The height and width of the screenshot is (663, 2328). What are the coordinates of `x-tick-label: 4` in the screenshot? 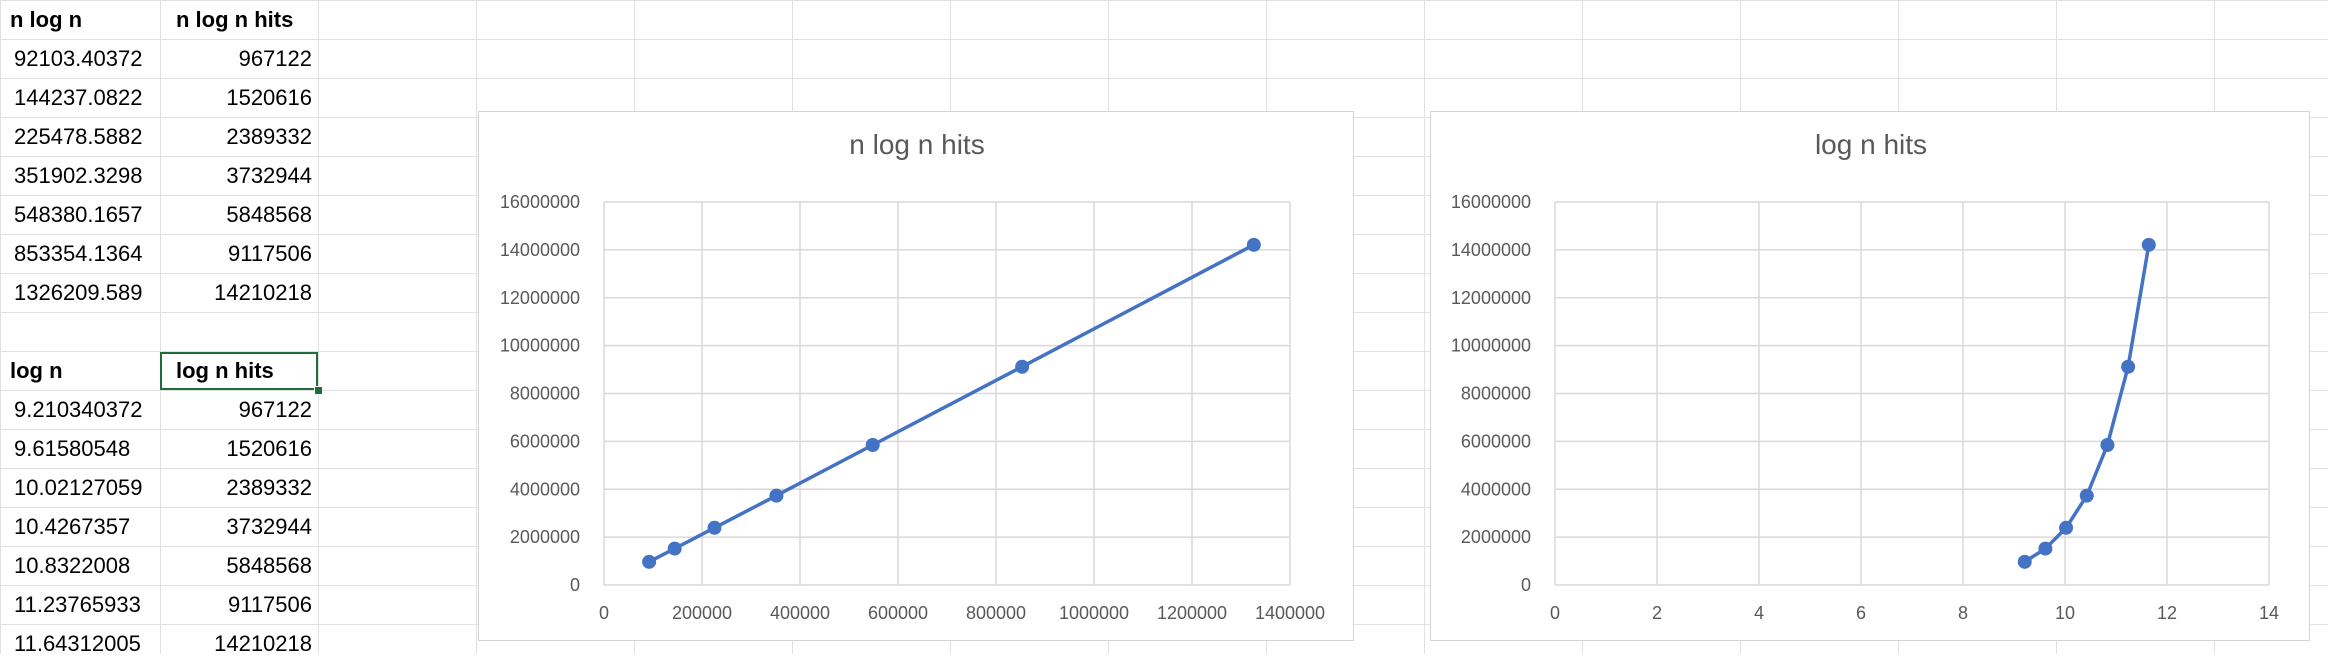 It's located at (1759, 613).